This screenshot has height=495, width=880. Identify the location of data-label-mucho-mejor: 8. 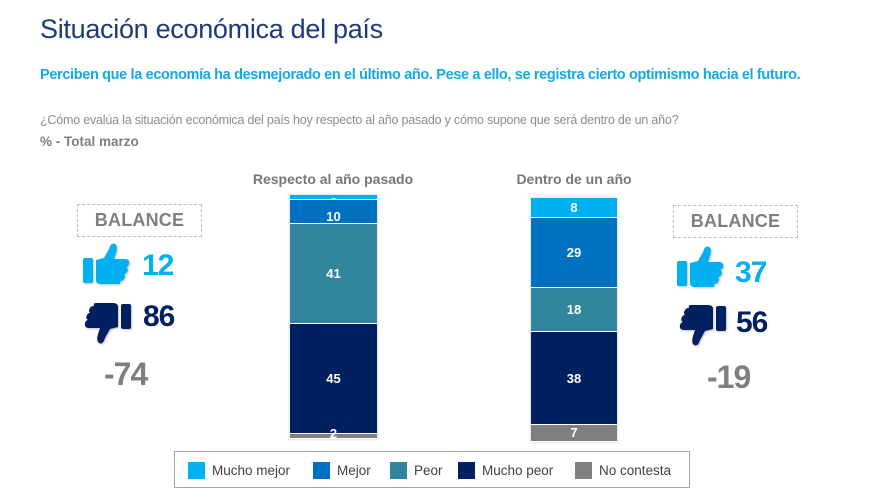
(574, 207).